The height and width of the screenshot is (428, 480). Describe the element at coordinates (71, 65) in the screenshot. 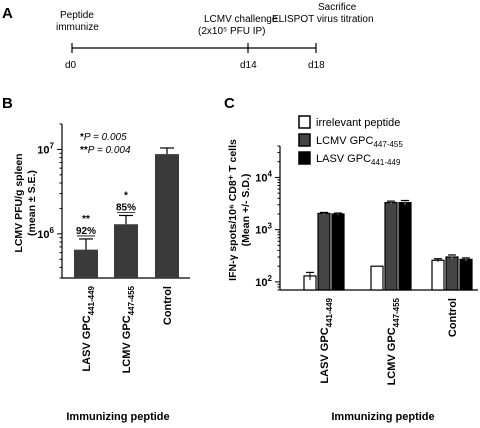

I see `event-d0-day: d0` at that location.